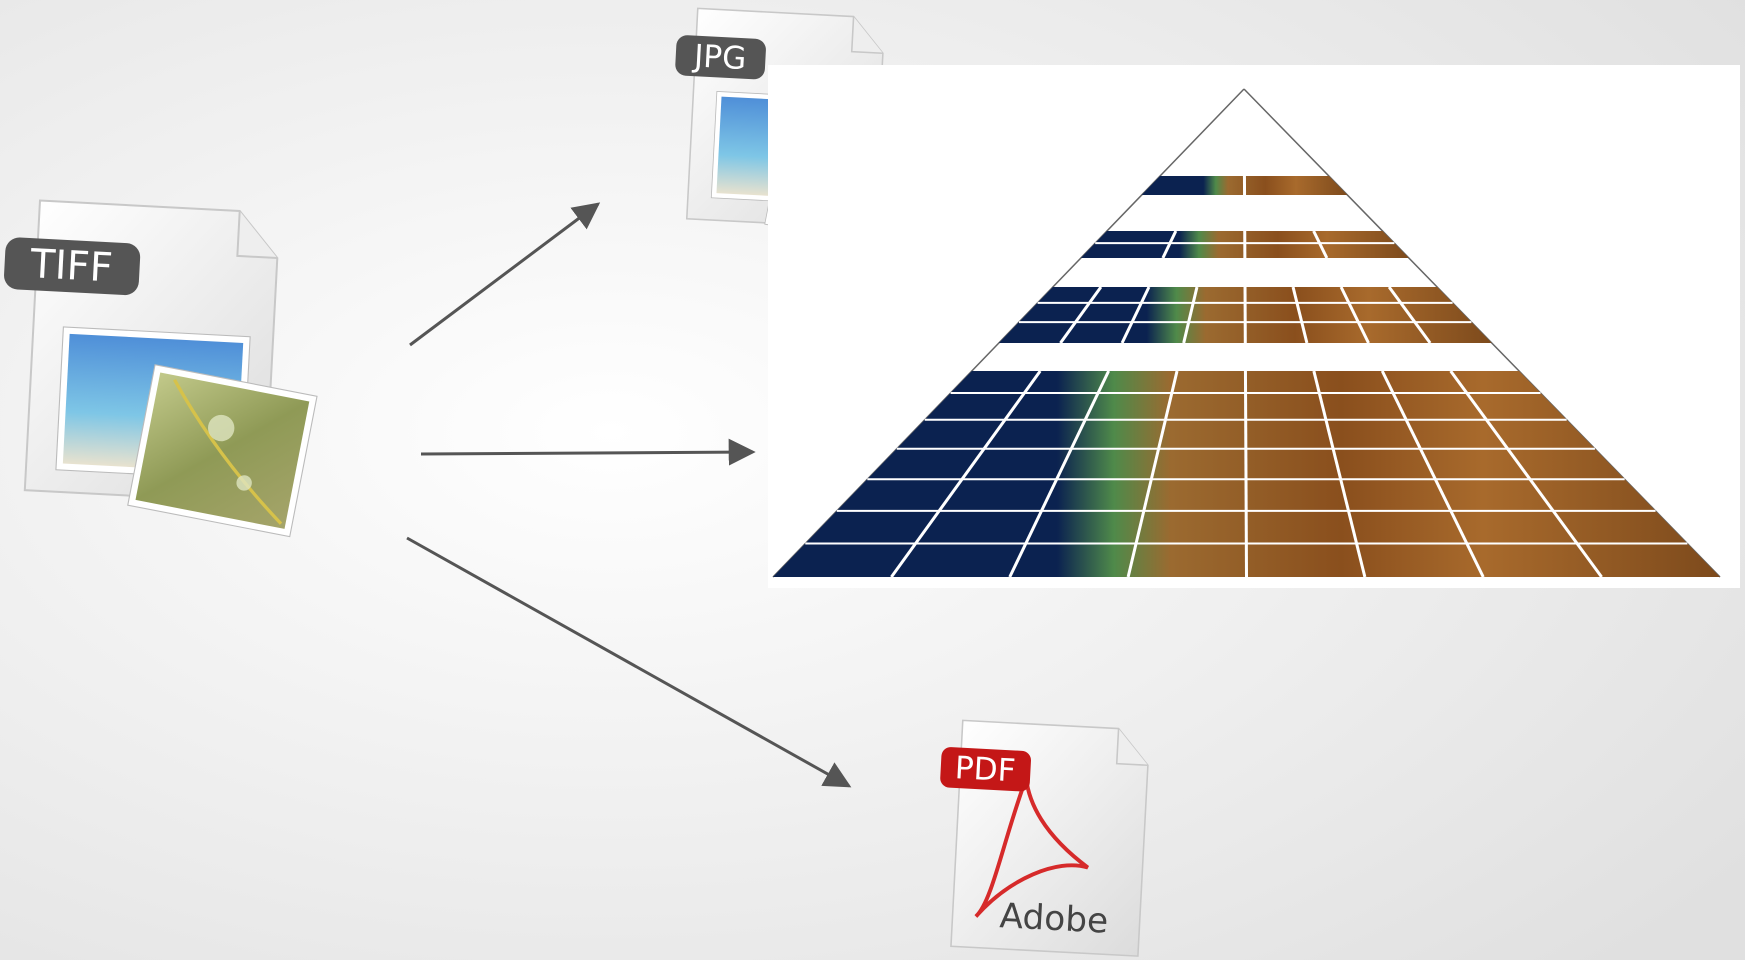 This screenshot has height=960, width=1745. Describe the element at coordinates (985, 769) in the screenshot. I see `node-label: PDF` at that location.